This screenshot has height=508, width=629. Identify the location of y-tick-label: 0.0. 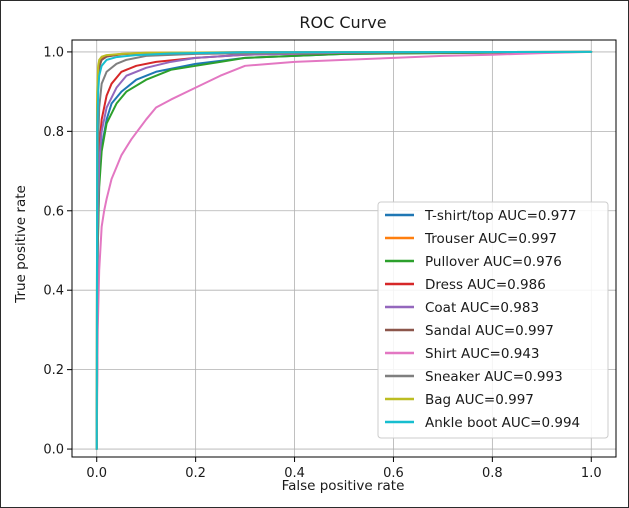
(53, 450).